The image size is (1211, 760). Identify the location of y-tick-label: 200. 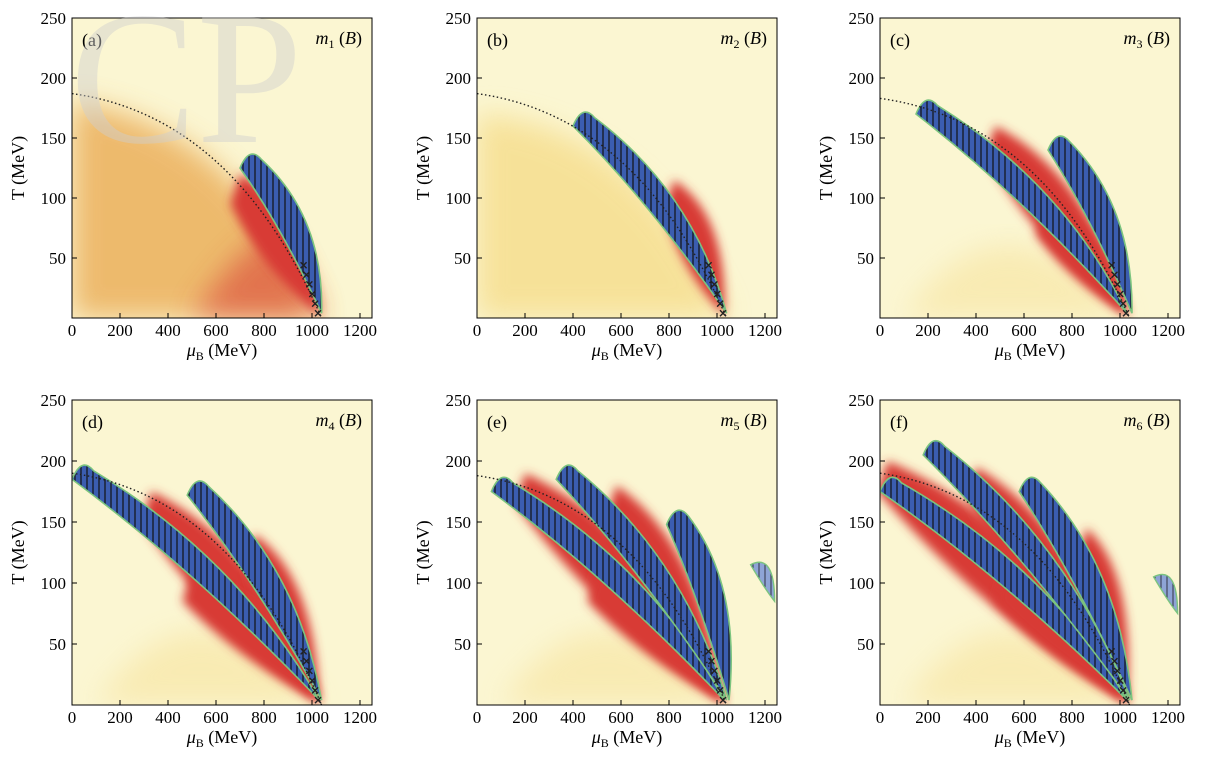
(862, 78).